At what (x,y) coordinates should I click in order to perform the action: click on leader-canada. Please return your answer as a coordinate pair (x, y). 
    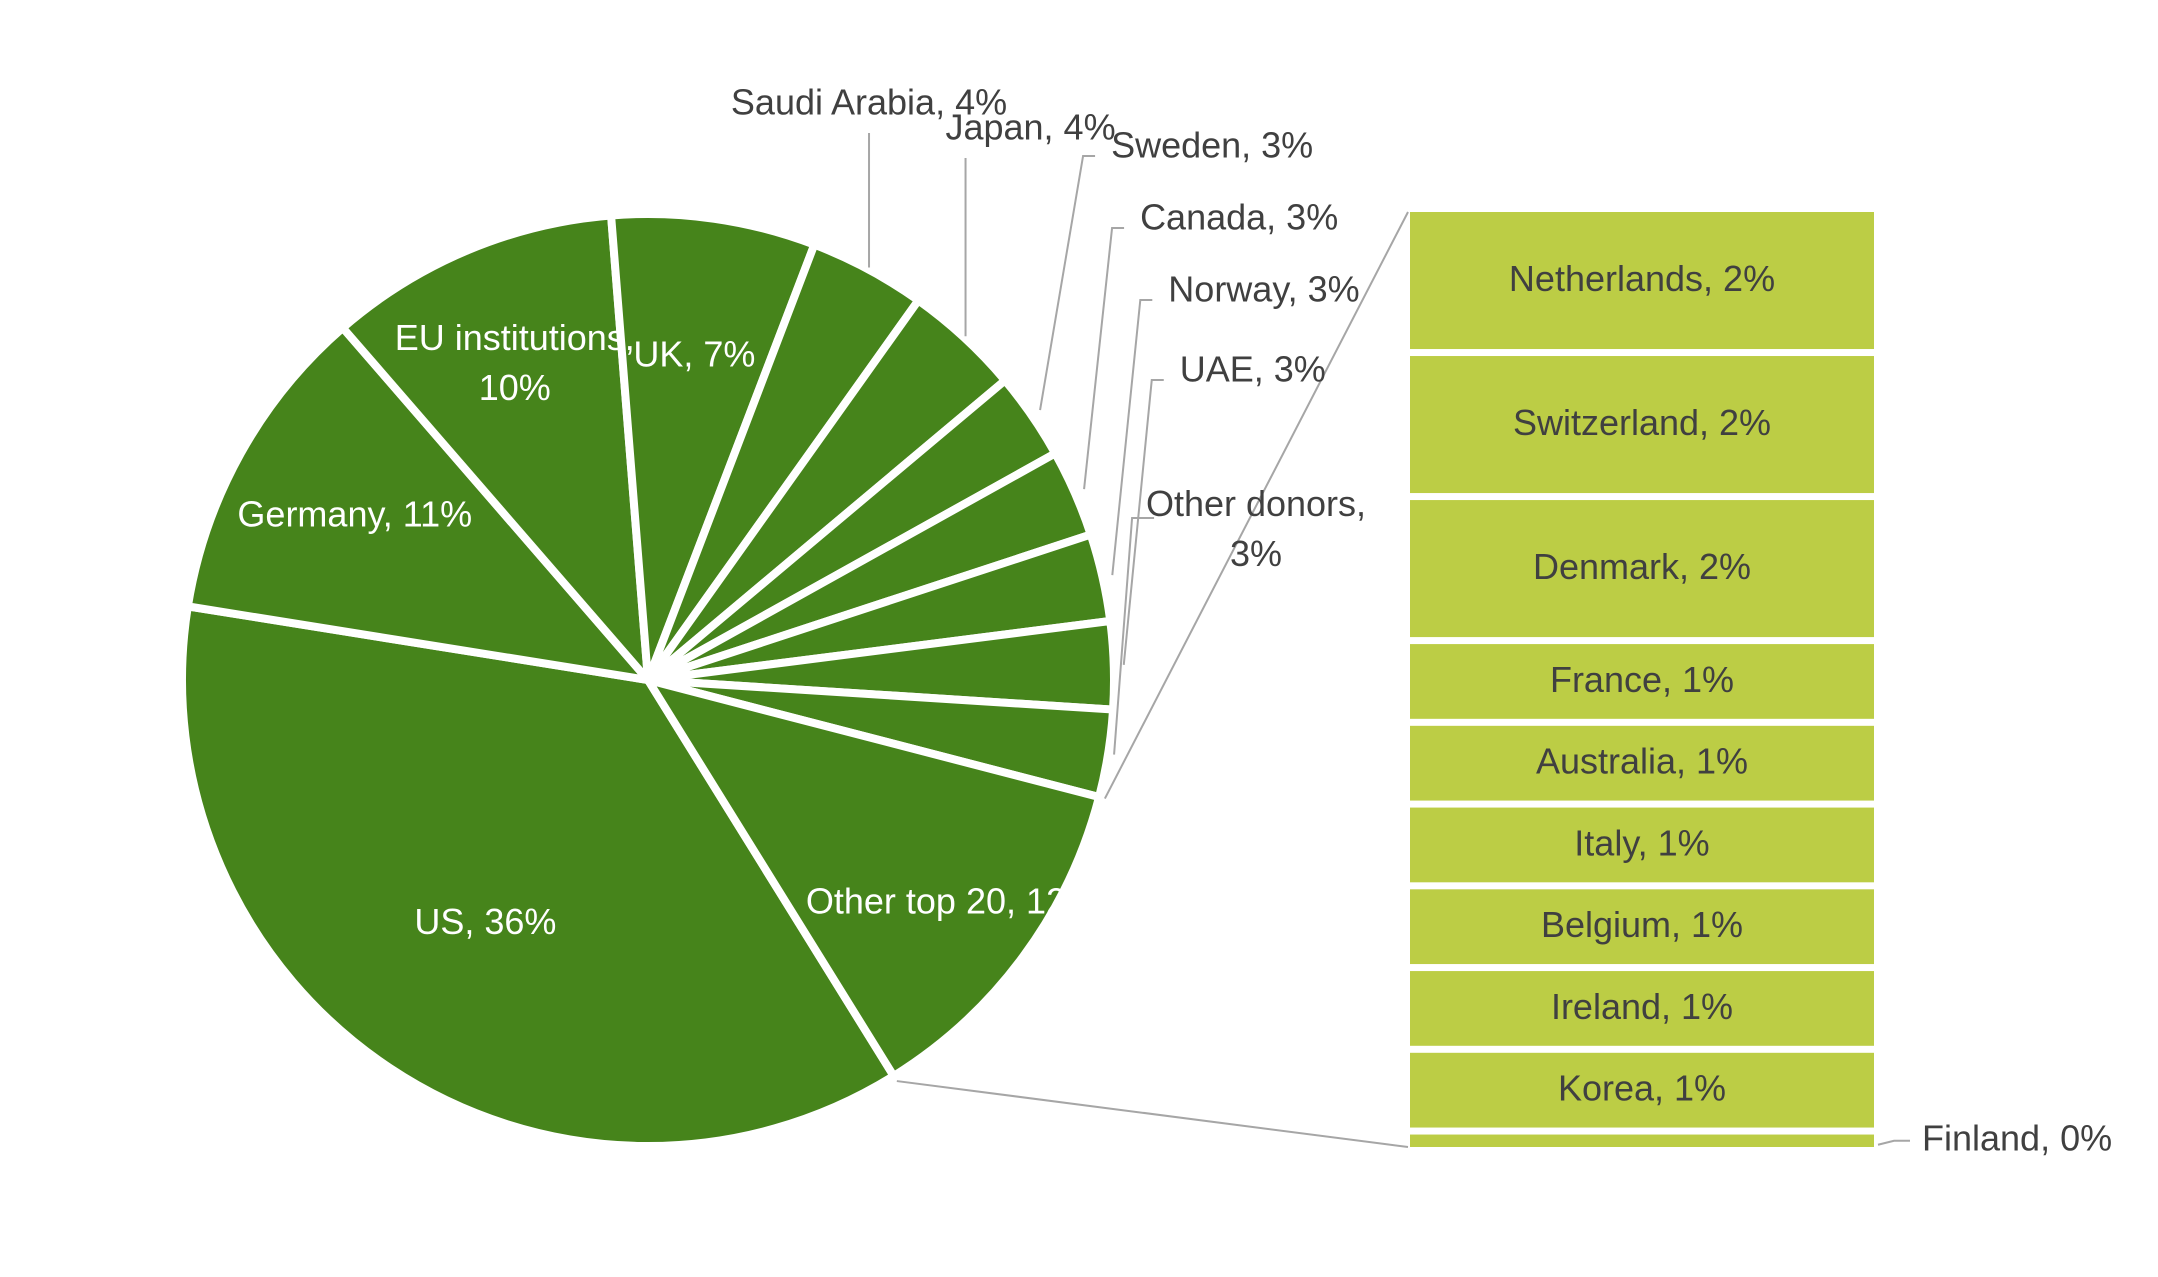
    Looking at the image, I should click on (1104, 358).